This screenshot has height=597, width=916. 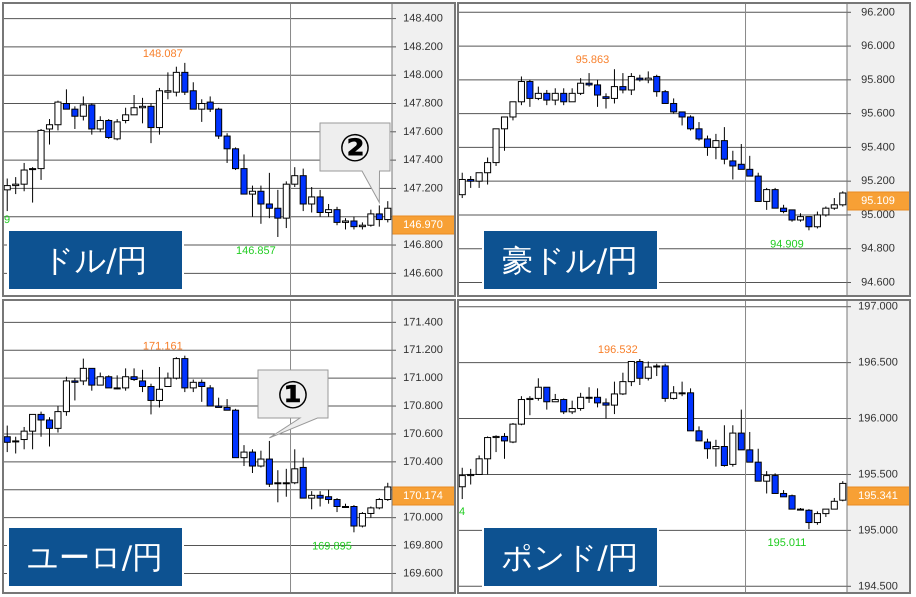 What do you see at coordinates (256, 250) in the screenshot?
I see `annotation: 146.857` at bounding box center [256, 250].